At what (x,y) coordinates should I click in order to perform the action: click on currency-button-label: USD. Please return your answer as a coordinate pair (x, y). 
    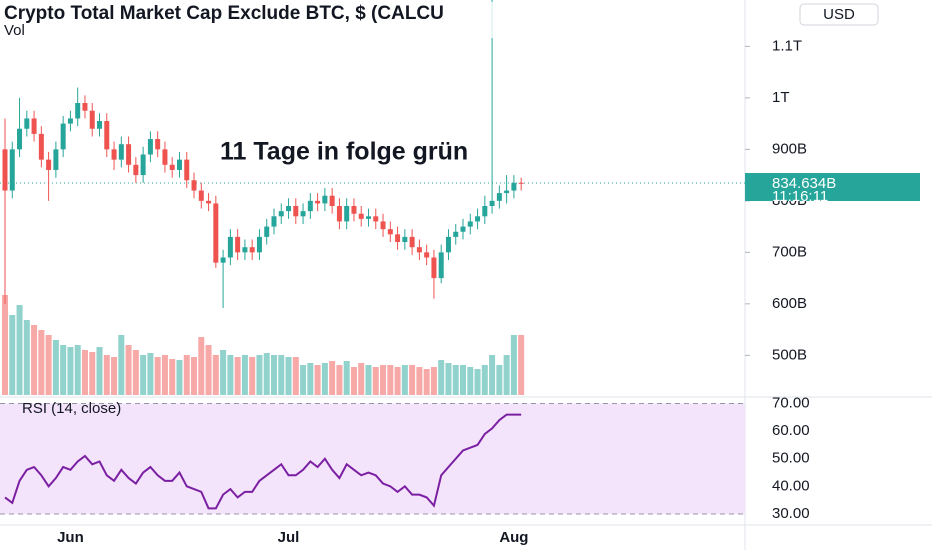
    Looking at the image, I should click on (839, 14).